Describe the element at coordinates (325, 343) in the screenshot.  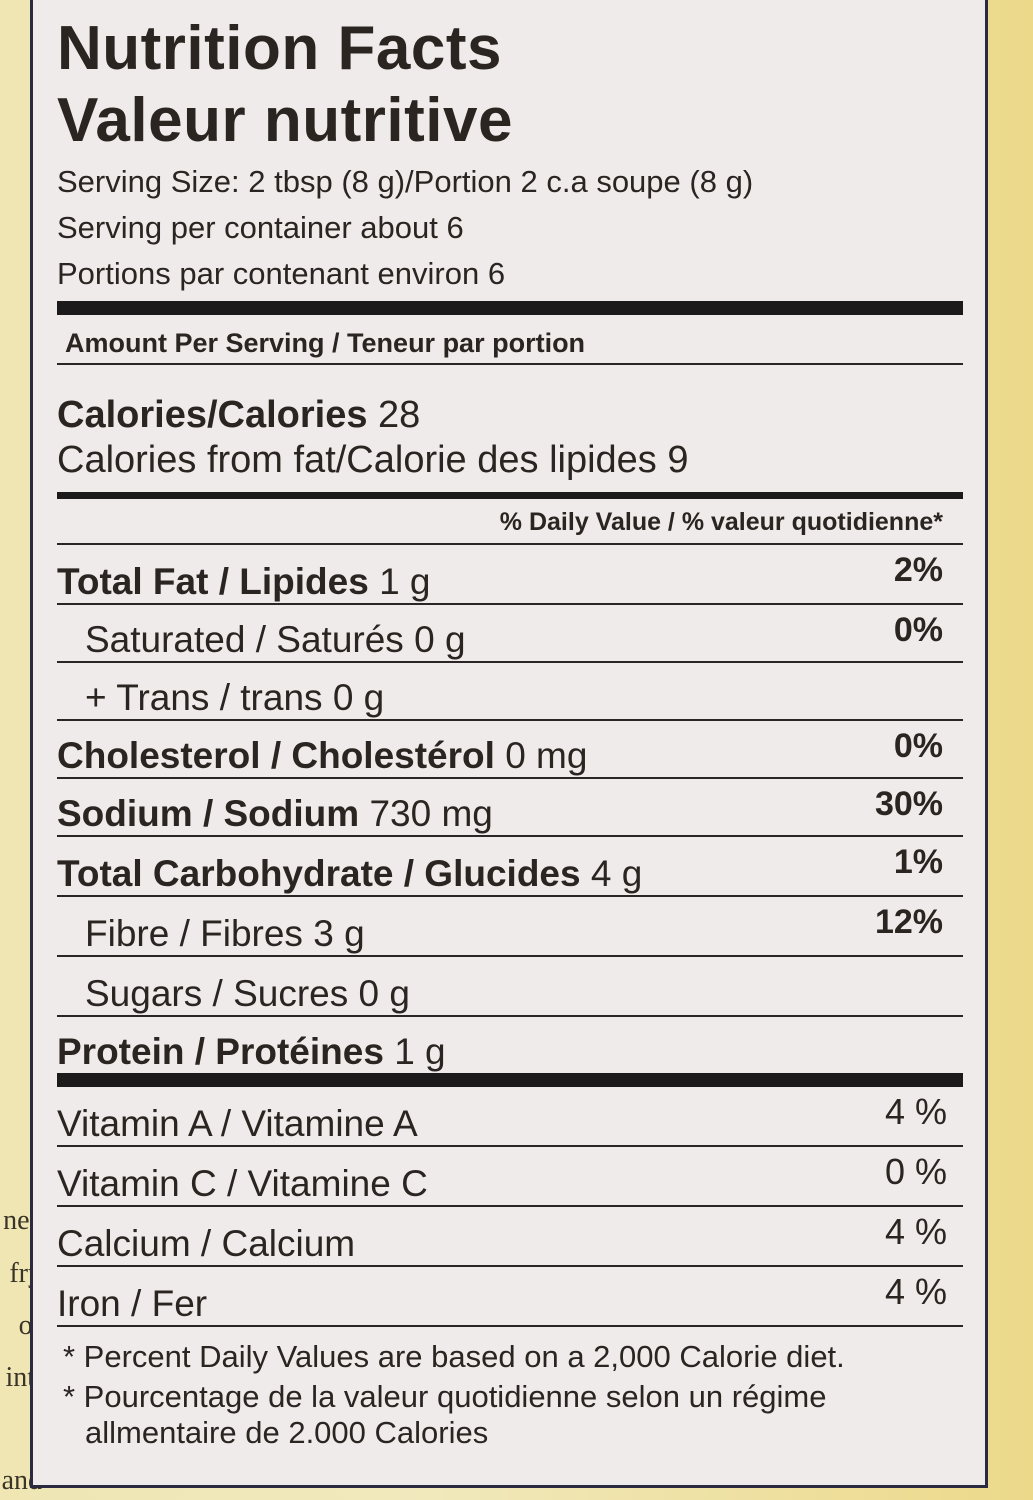
I see `amount-header-text: Amount Per Serving / Teneur par portion` at that location.